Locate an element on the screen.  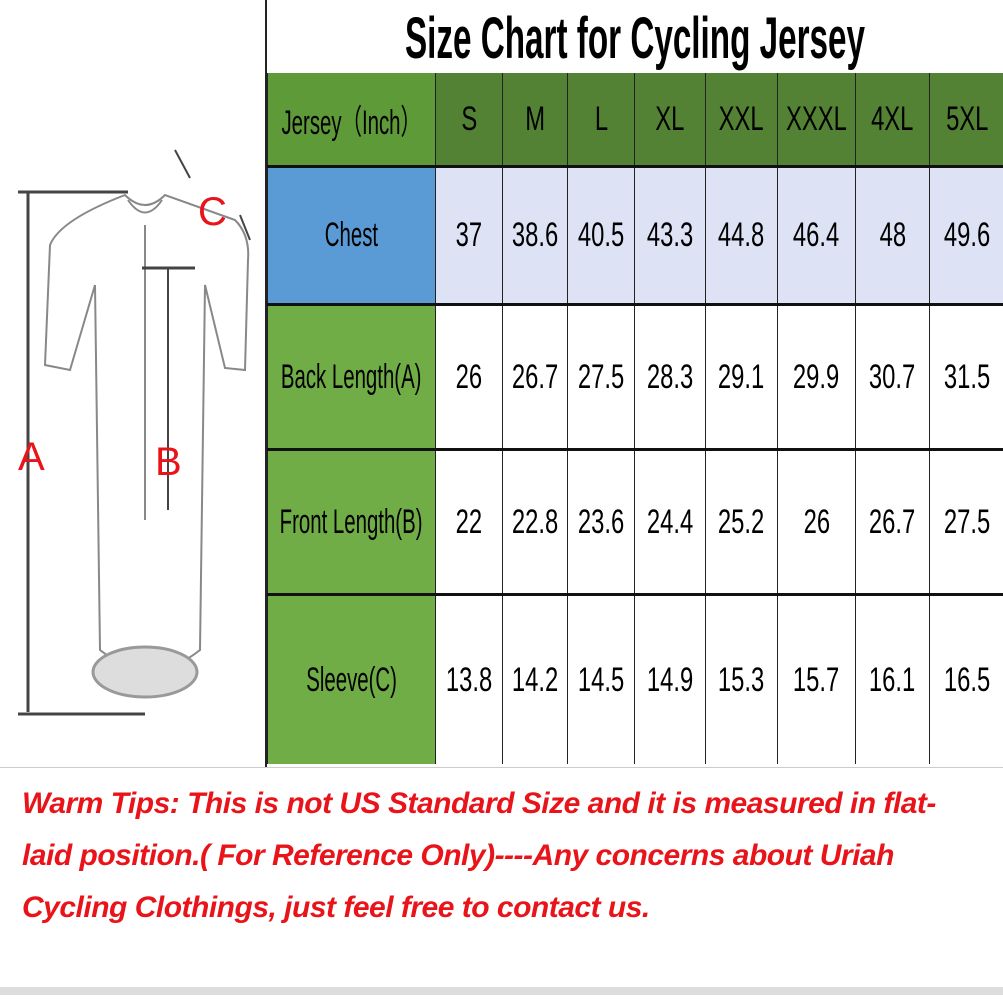
cell-value: 29.9 is located at coordinates (816, 376).